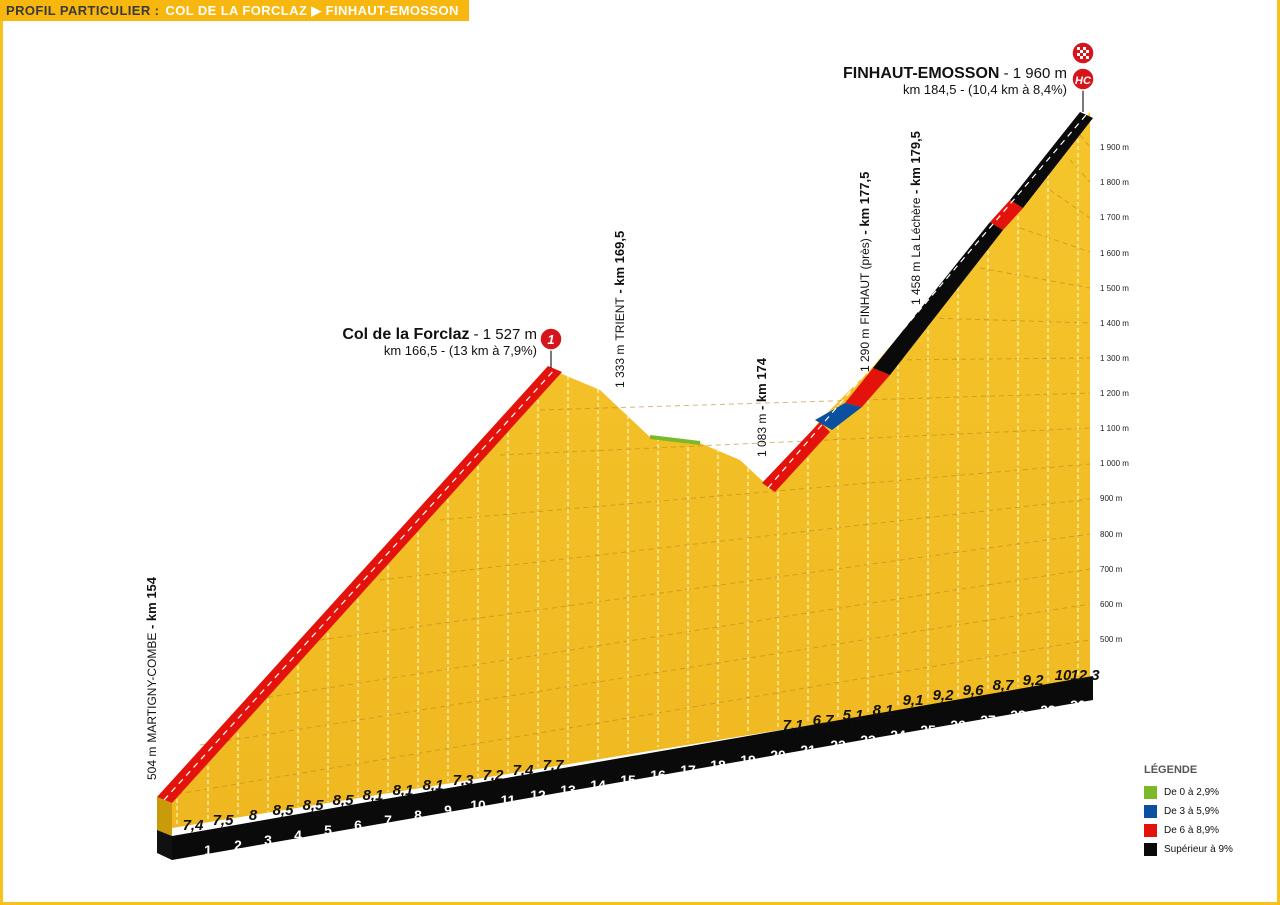 The image size is (1280, 905). What do you see at coordinates (388, 820) in the screenshot?
I see `svg-text: 7` at bounding box center [388, 820].